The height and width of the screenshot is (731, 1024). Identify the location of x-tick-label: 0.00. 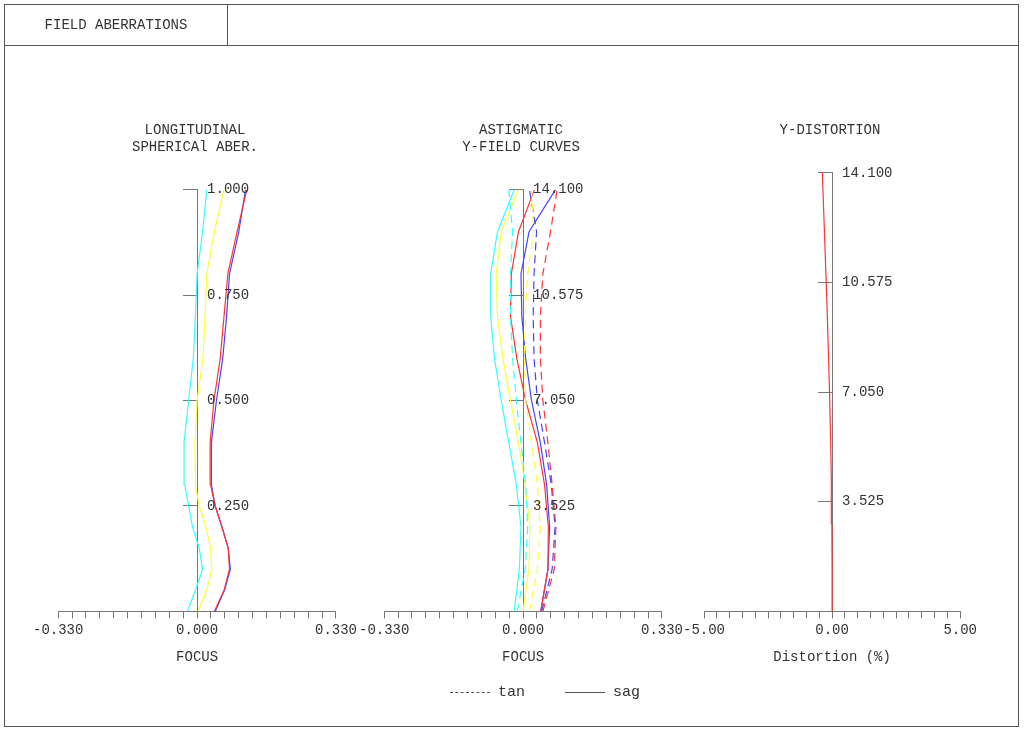
(832, 629).